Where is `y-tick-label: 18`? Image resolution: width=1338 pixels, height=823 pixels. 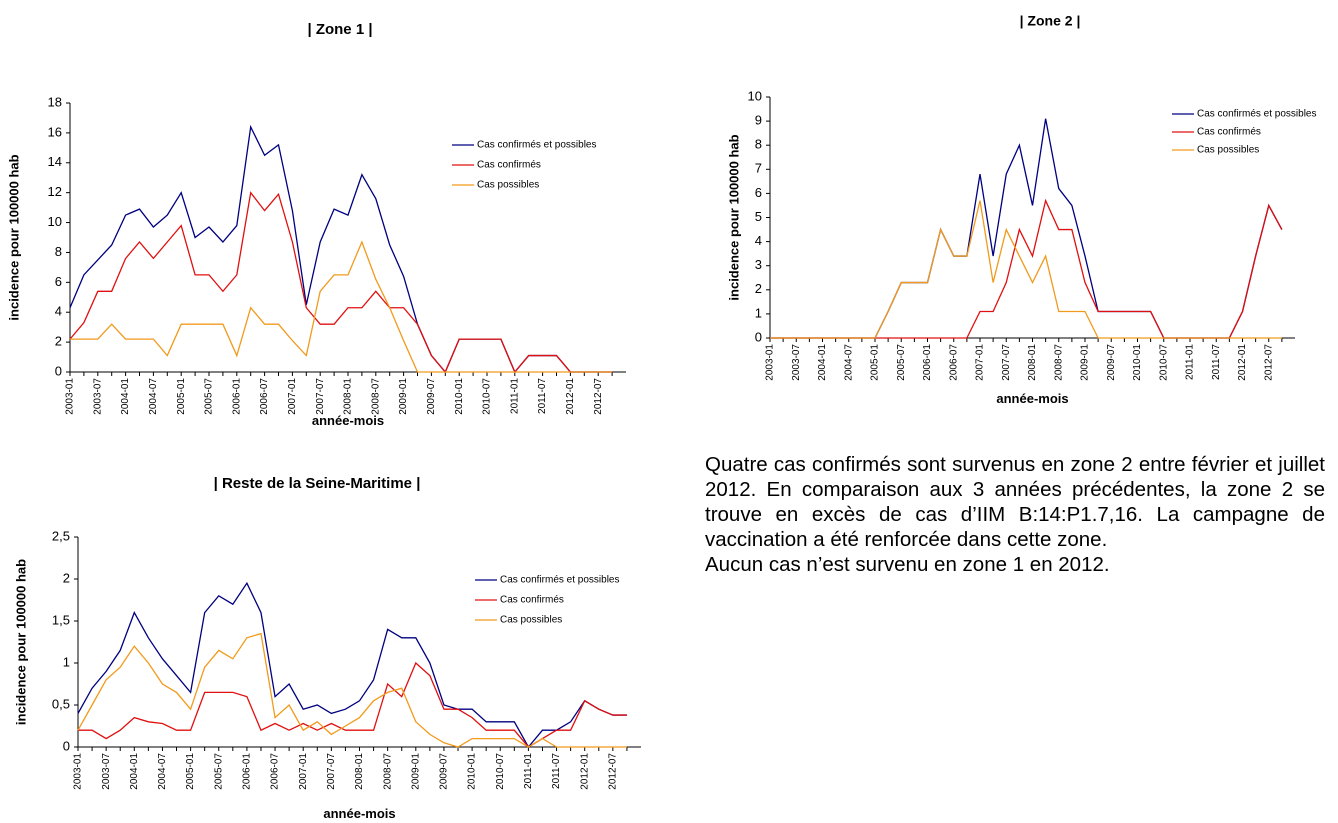 y-tick-label: 18 is located at coordinates (55, 101).